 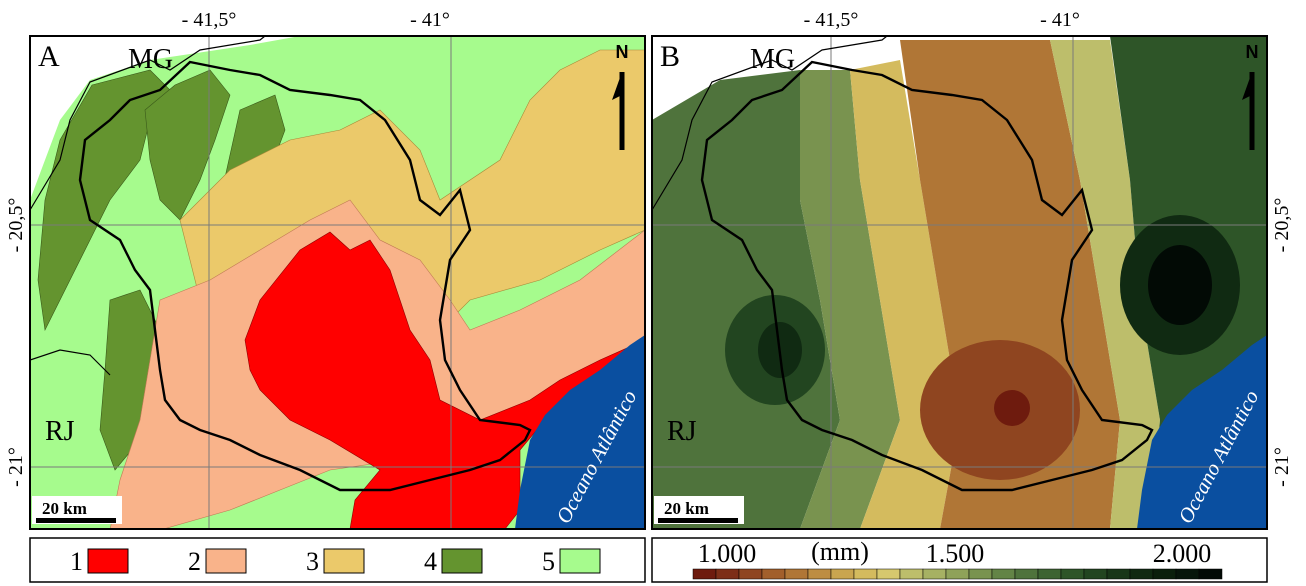 What do you see at coordinates (1182, 553) in the screenshot?
I see `ramp-label-max: 2.000` at bounding box center [1182, 553].